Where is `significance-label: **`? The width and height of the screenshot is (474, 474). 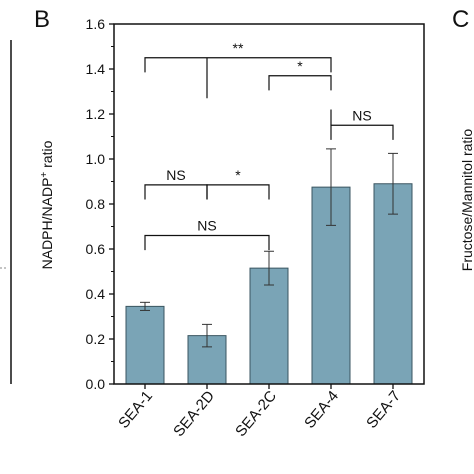
significance-label: ** is located at coordinates (238, 48).